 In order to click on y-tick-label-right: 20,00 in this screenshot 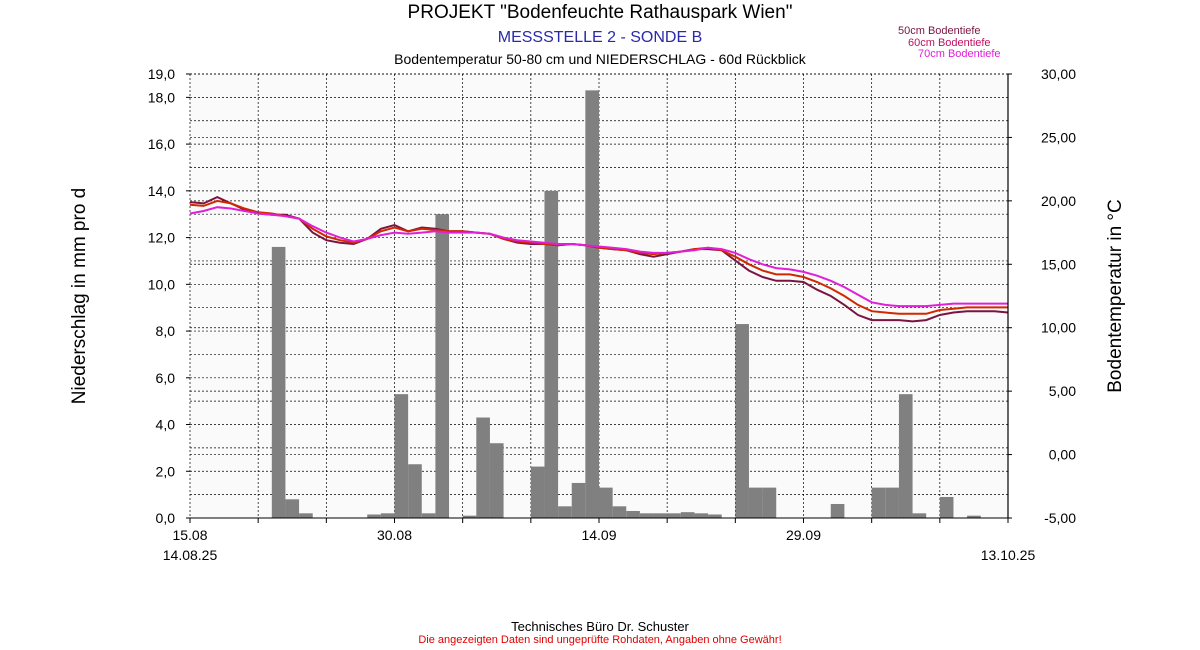, I will do `click(1058, 201)`.